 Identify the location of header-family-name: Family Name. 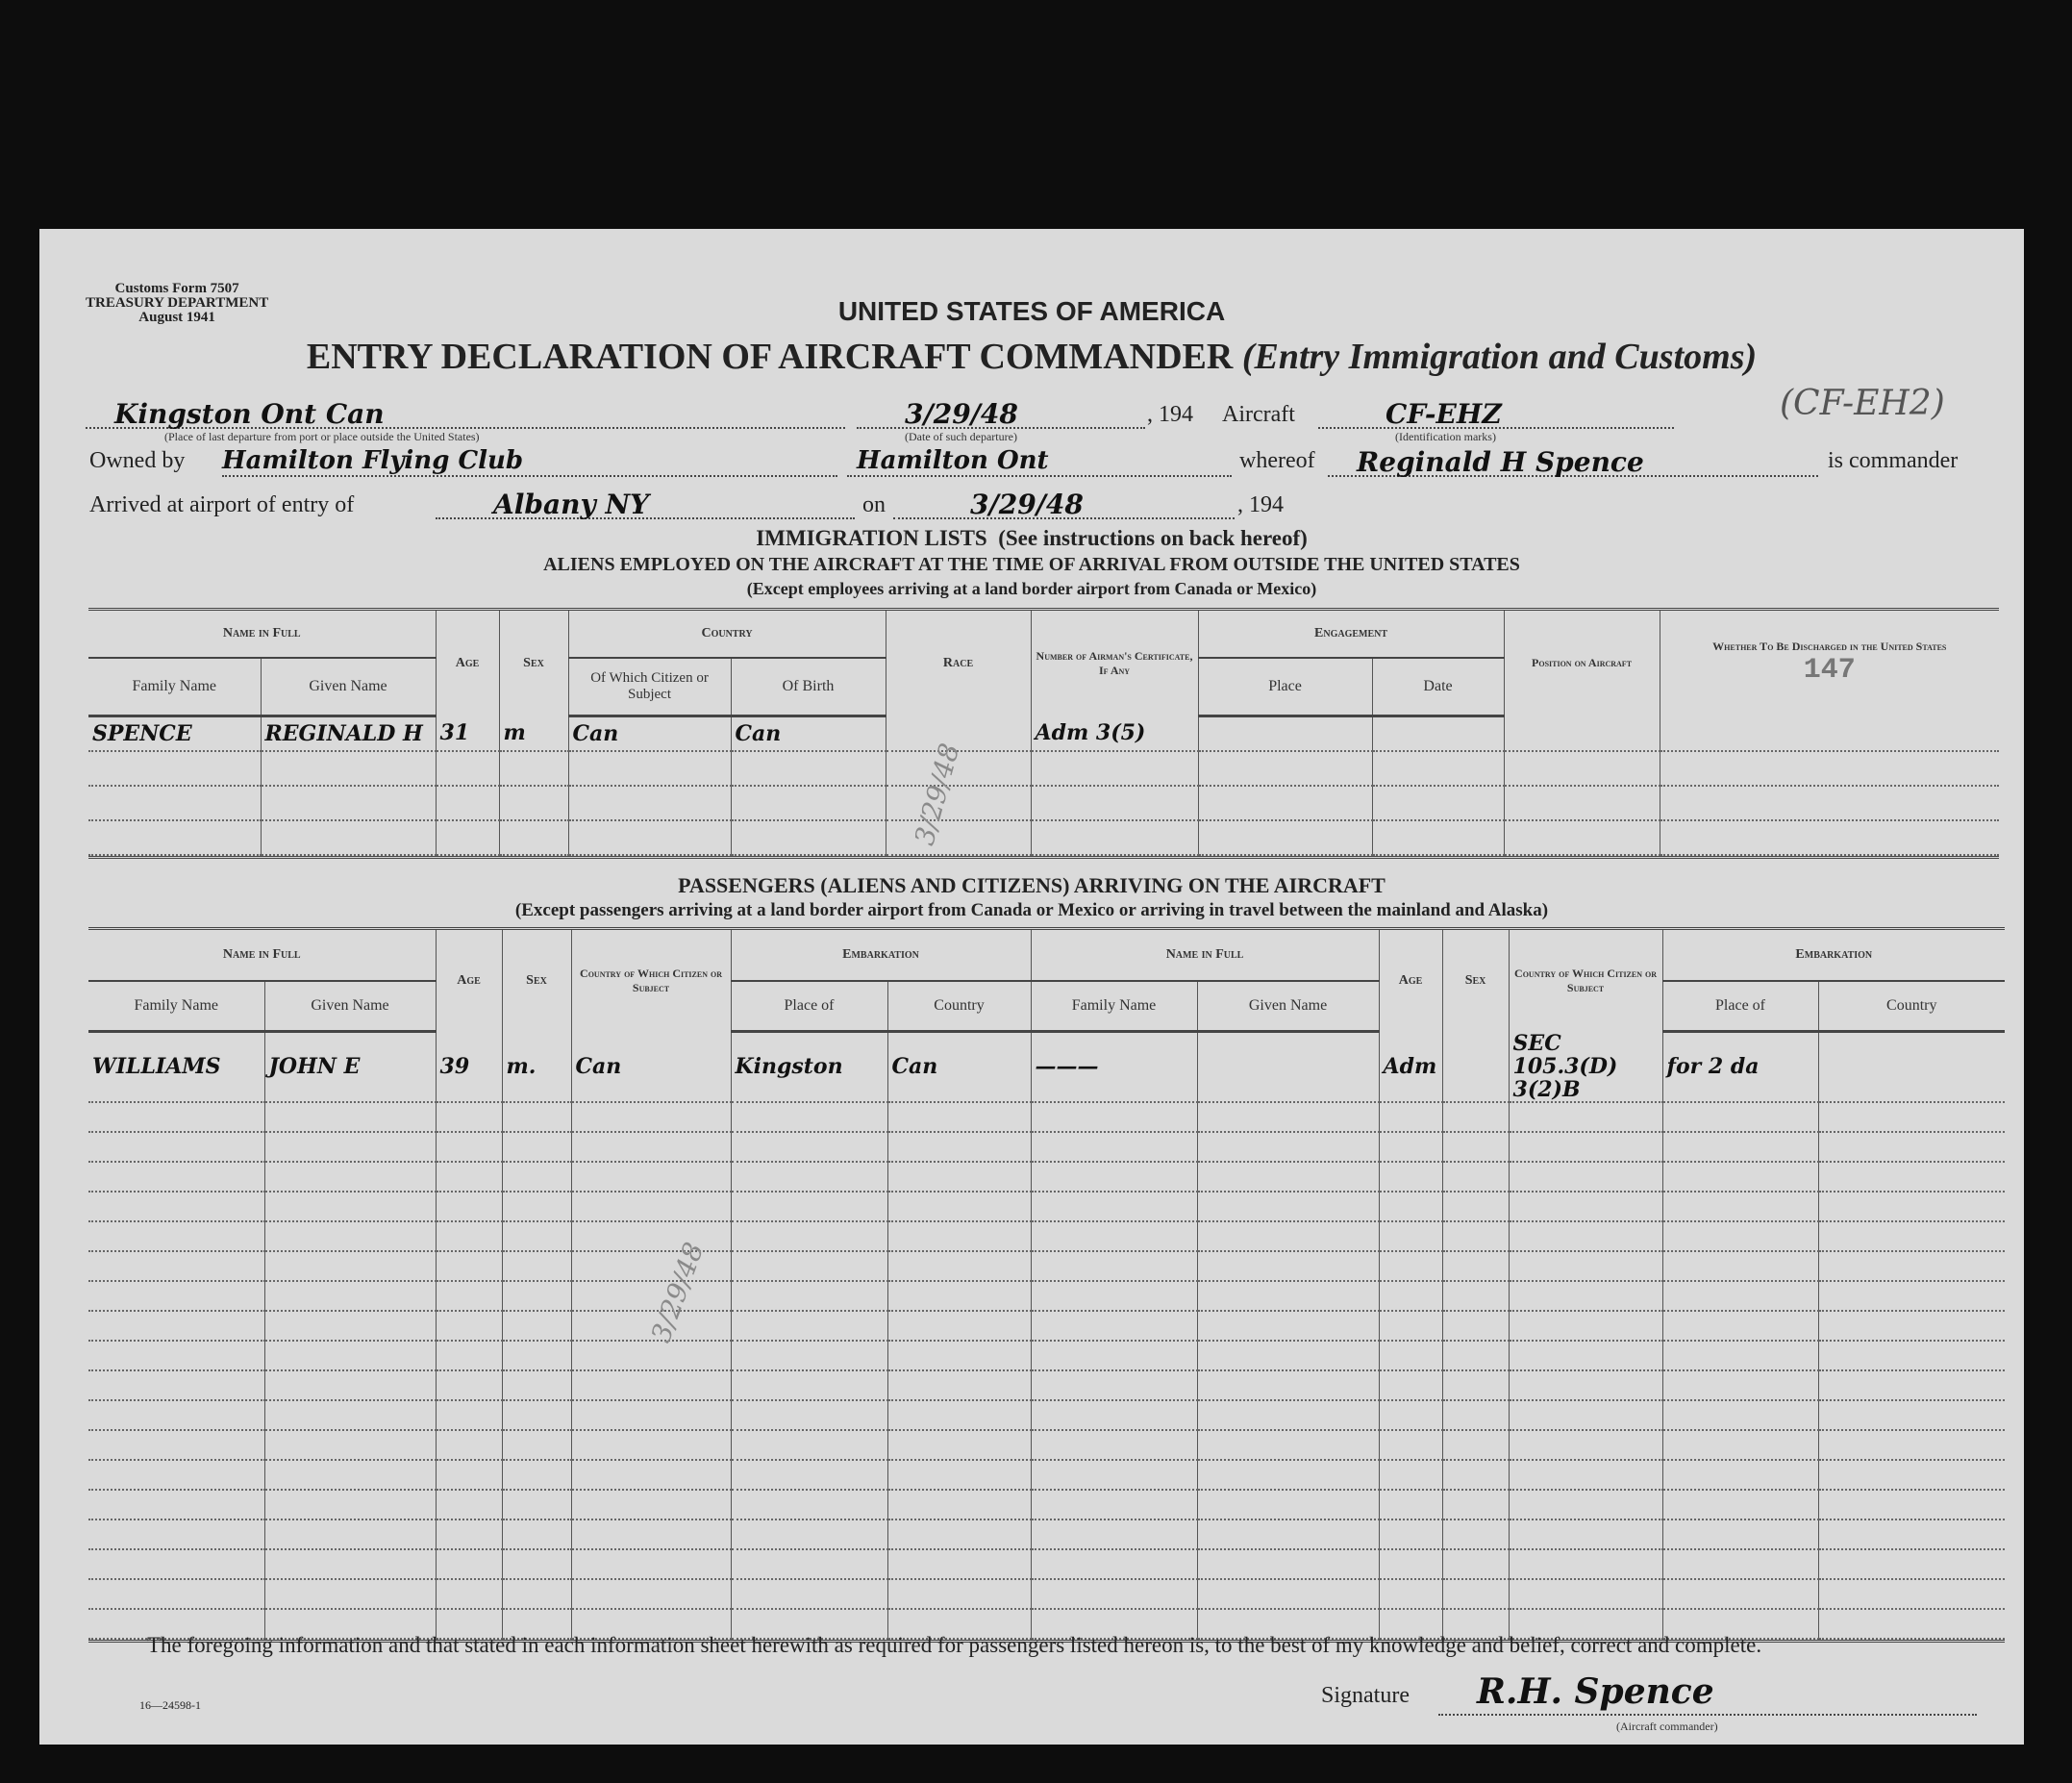
(174, 687).